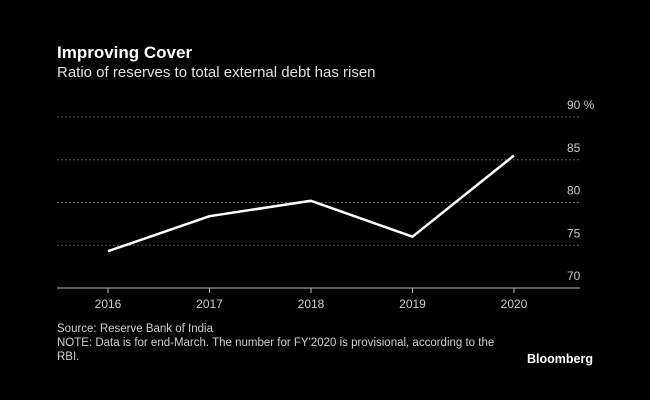 The height and width of the screenshot is (400, 650). I want to click on x-tick-label: 2020, so click(514, 304).